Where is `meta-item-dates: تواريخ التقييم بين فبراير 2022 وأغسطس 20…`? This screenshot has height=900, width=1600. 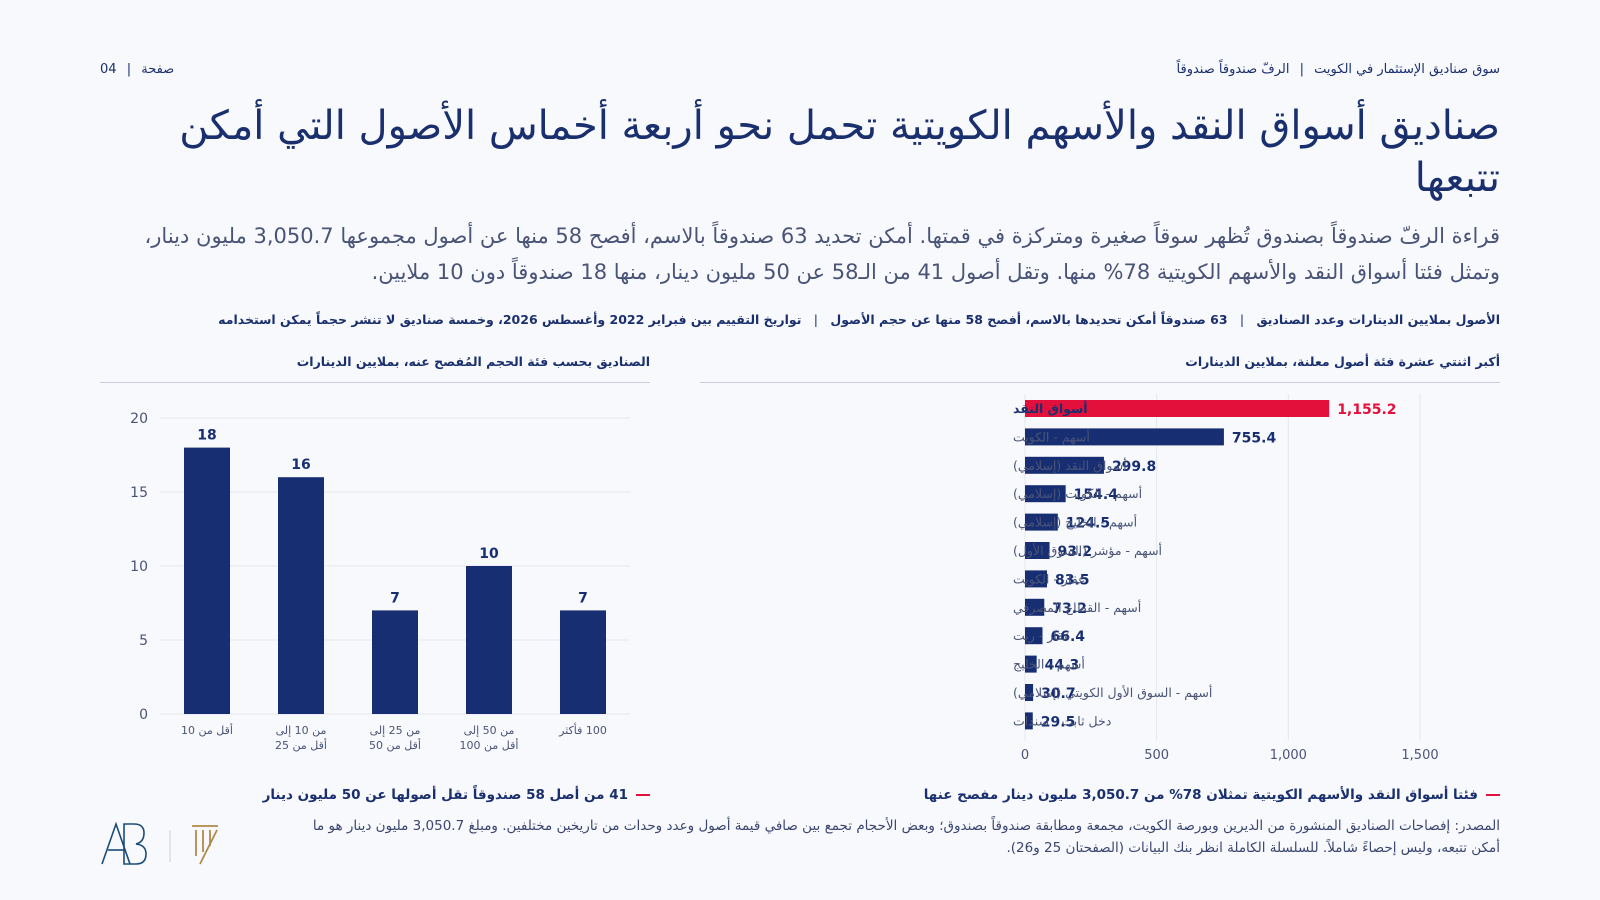
meta-item-dates: تواريخ التقييم بين فبراير 2022 وأغسطس 20… is located at coordinates (510, 319).